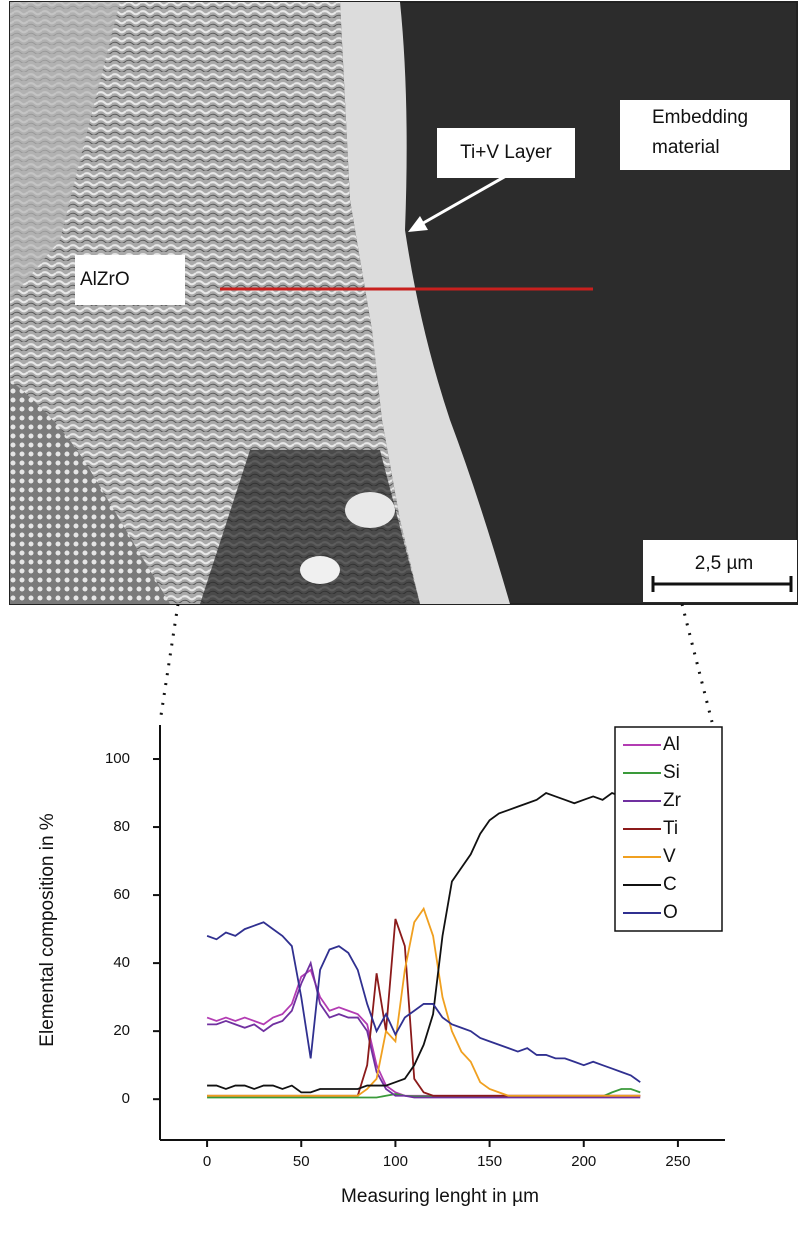 This screenshot has height=1246, width=798. I want to click on label-phase: AlZrO, so click(105, 279).